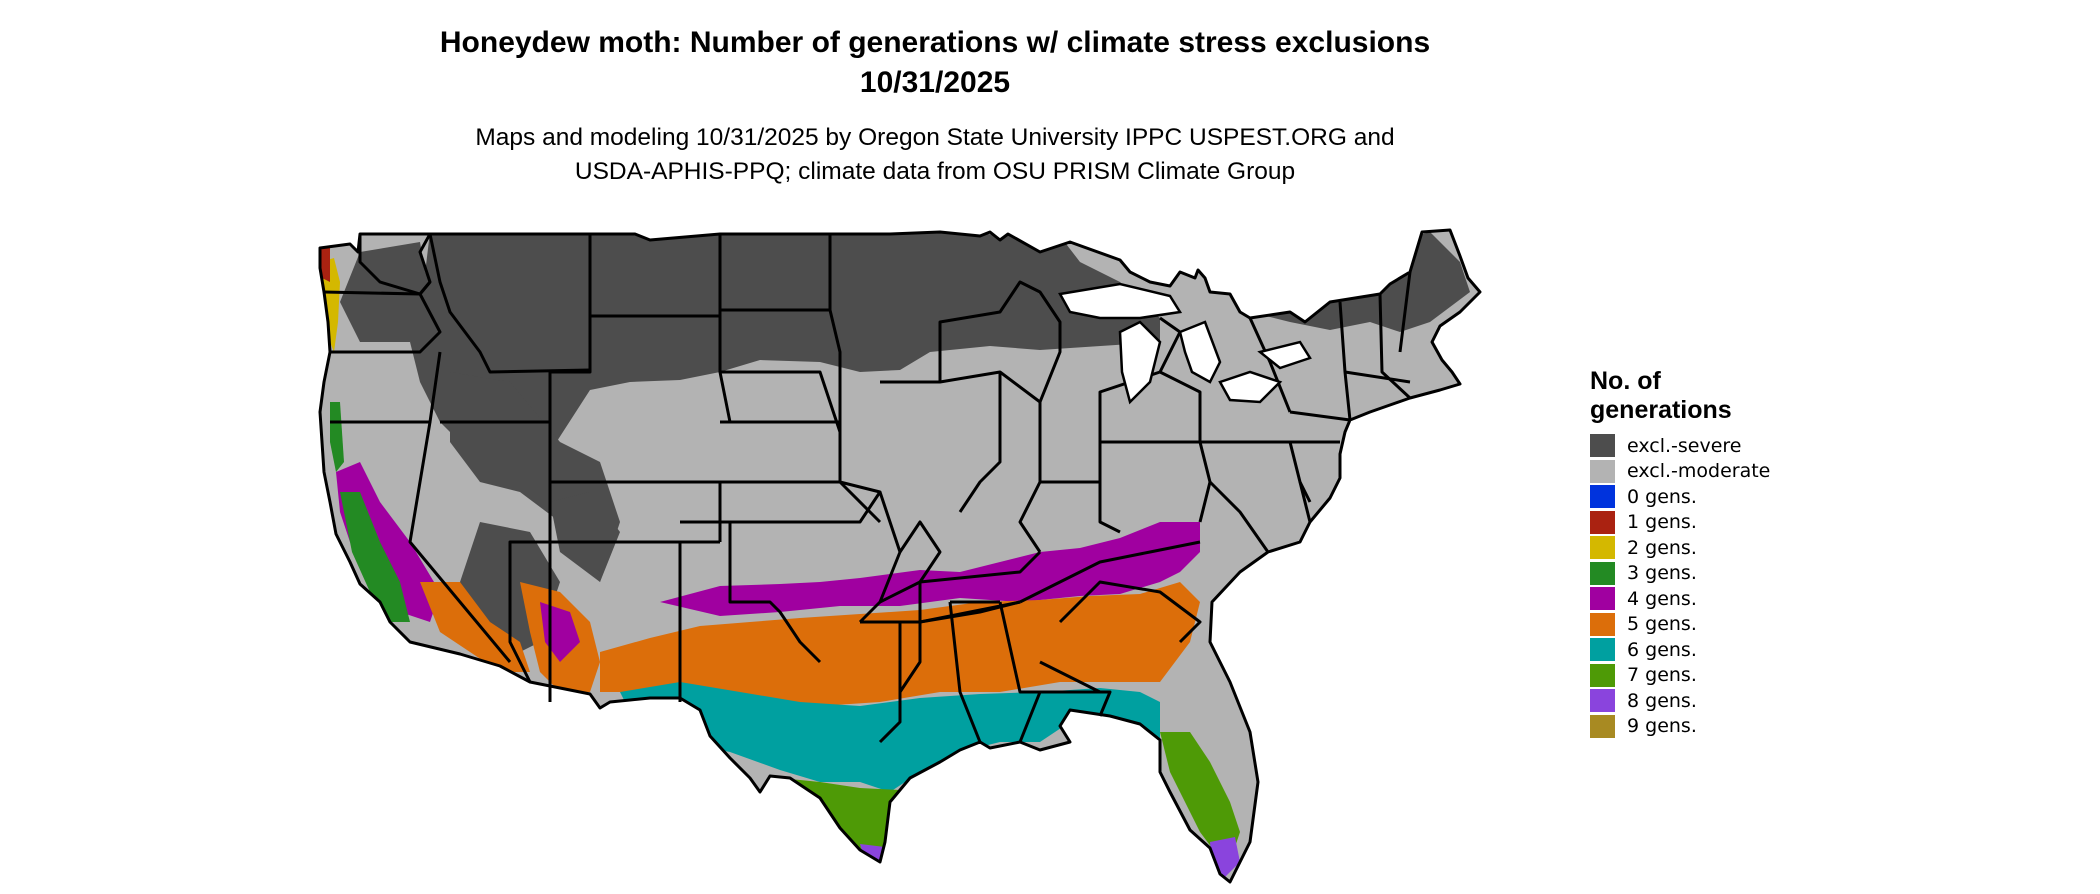  I want to click on legend-item: 9 gens., so click(1680, 727).